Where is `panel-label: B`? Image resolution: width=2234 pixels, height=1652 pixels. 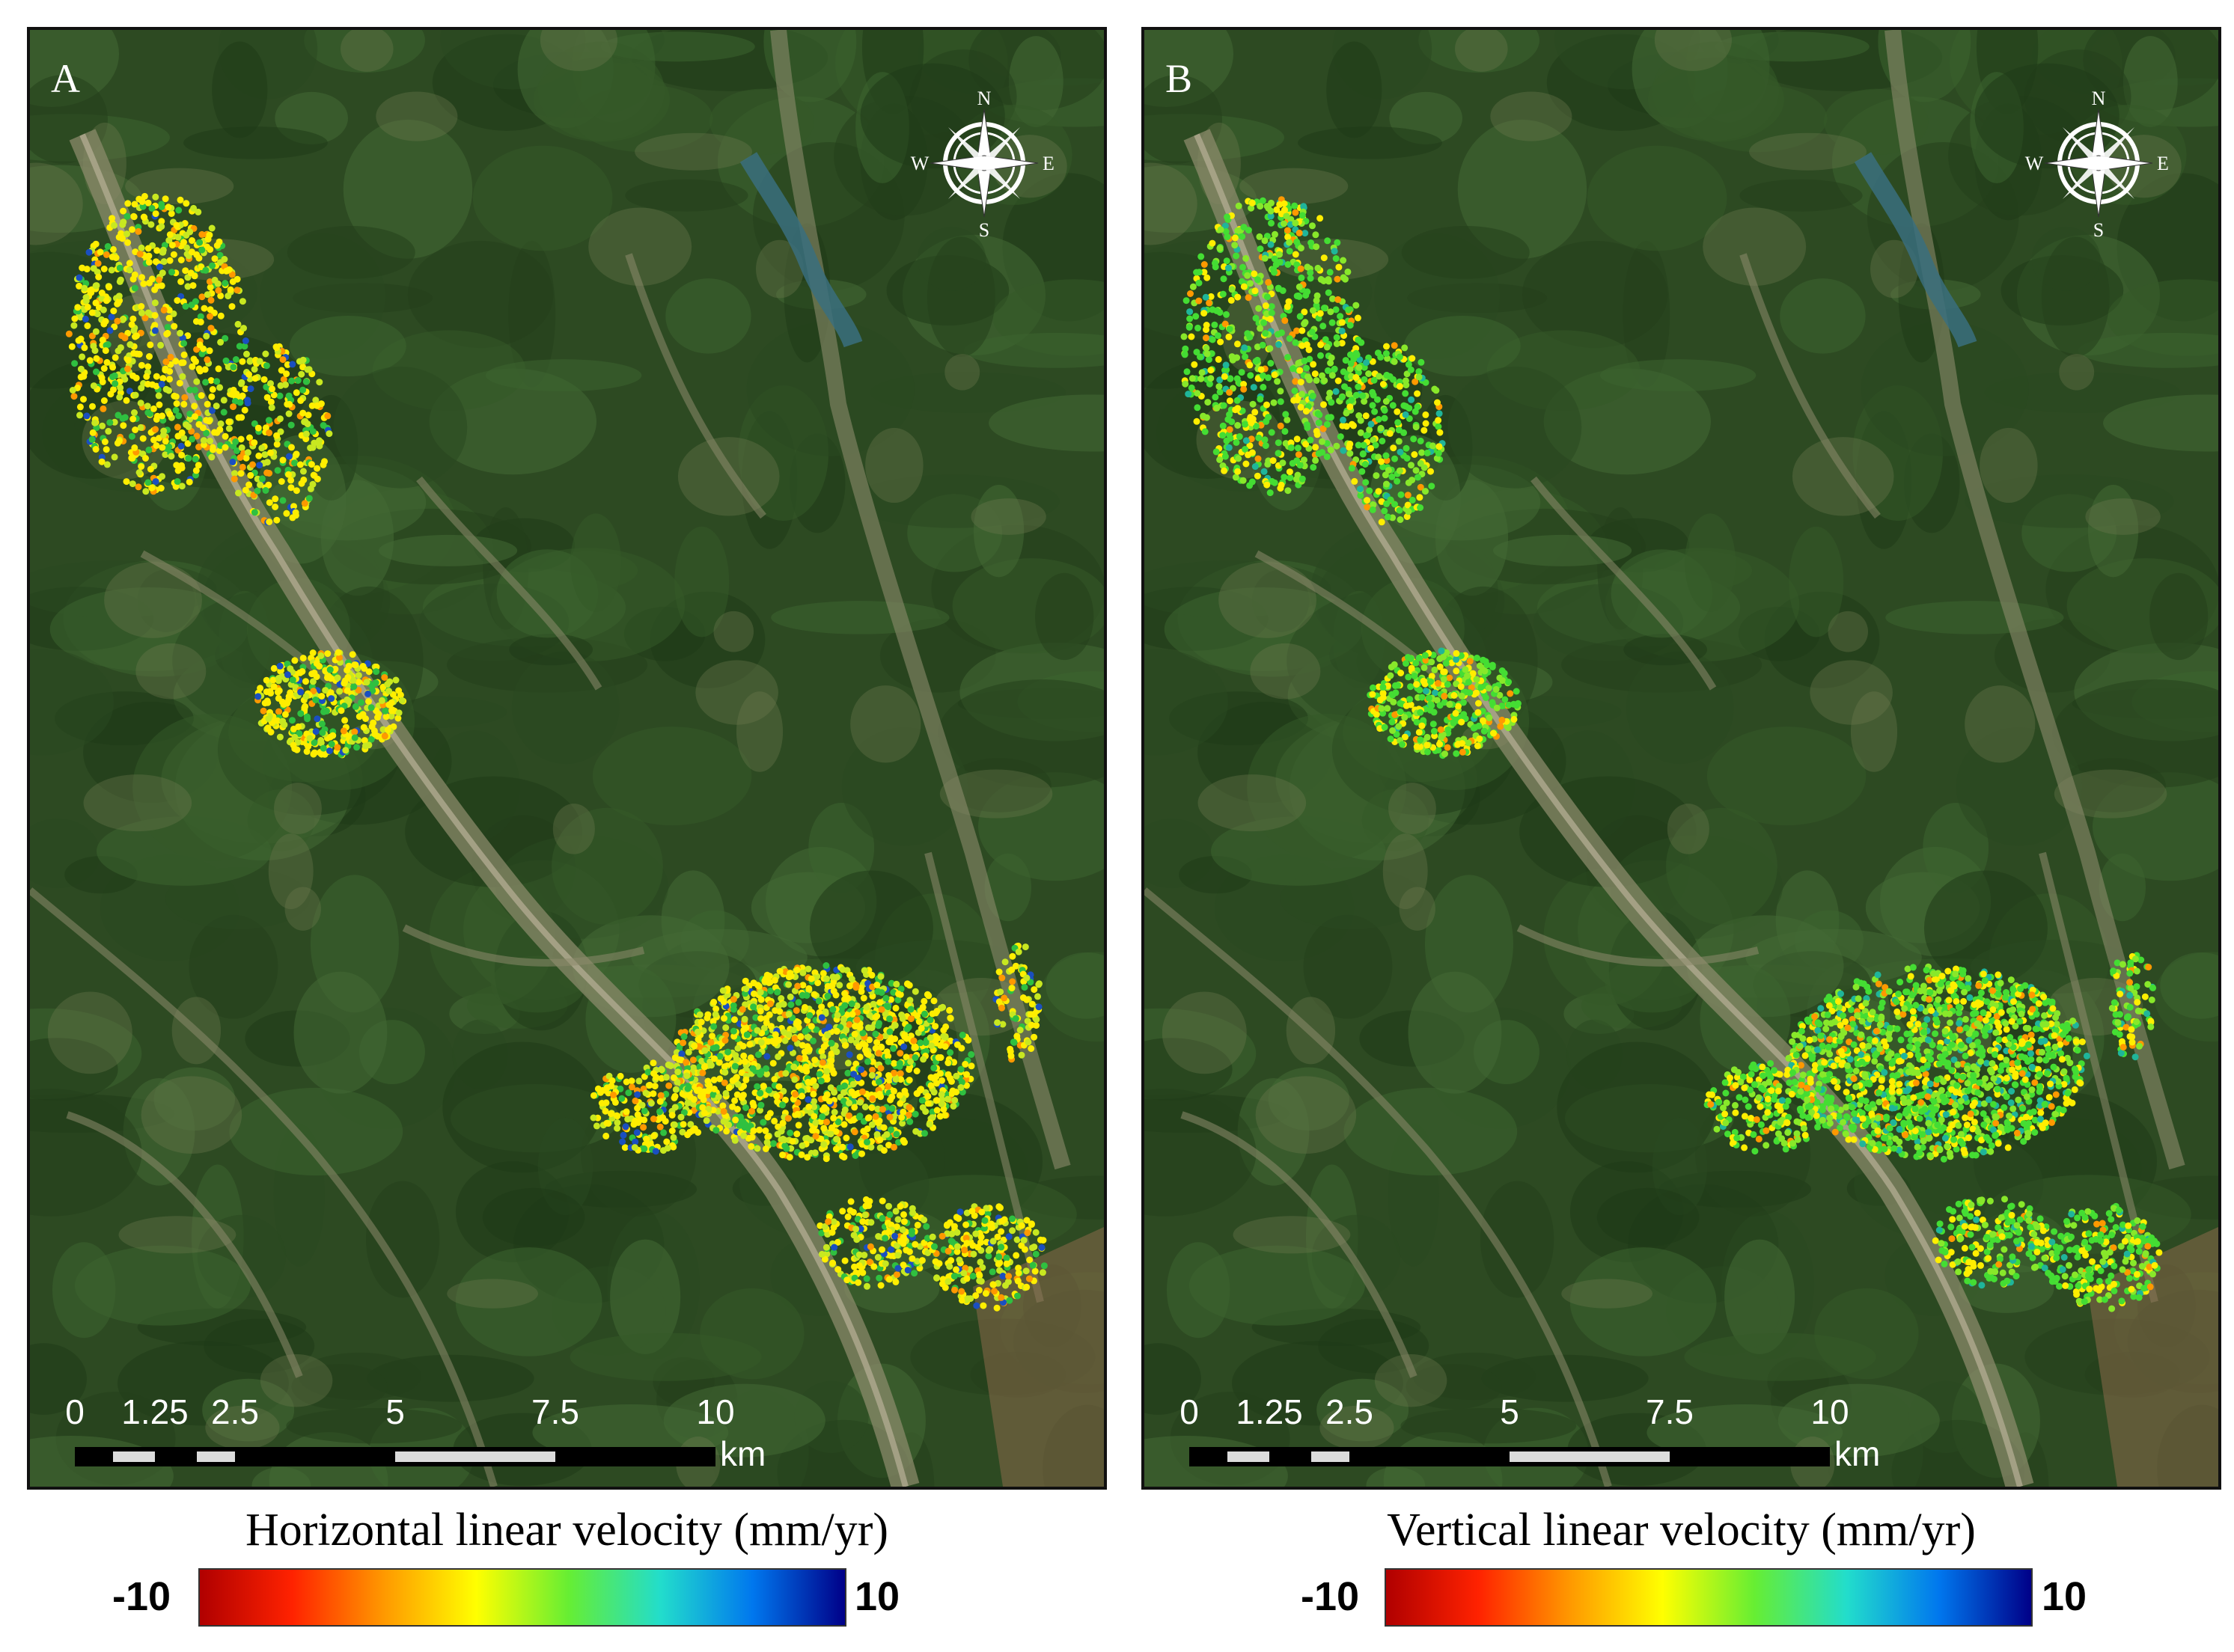 panel-label: B is located at coordinates (1179, 78).